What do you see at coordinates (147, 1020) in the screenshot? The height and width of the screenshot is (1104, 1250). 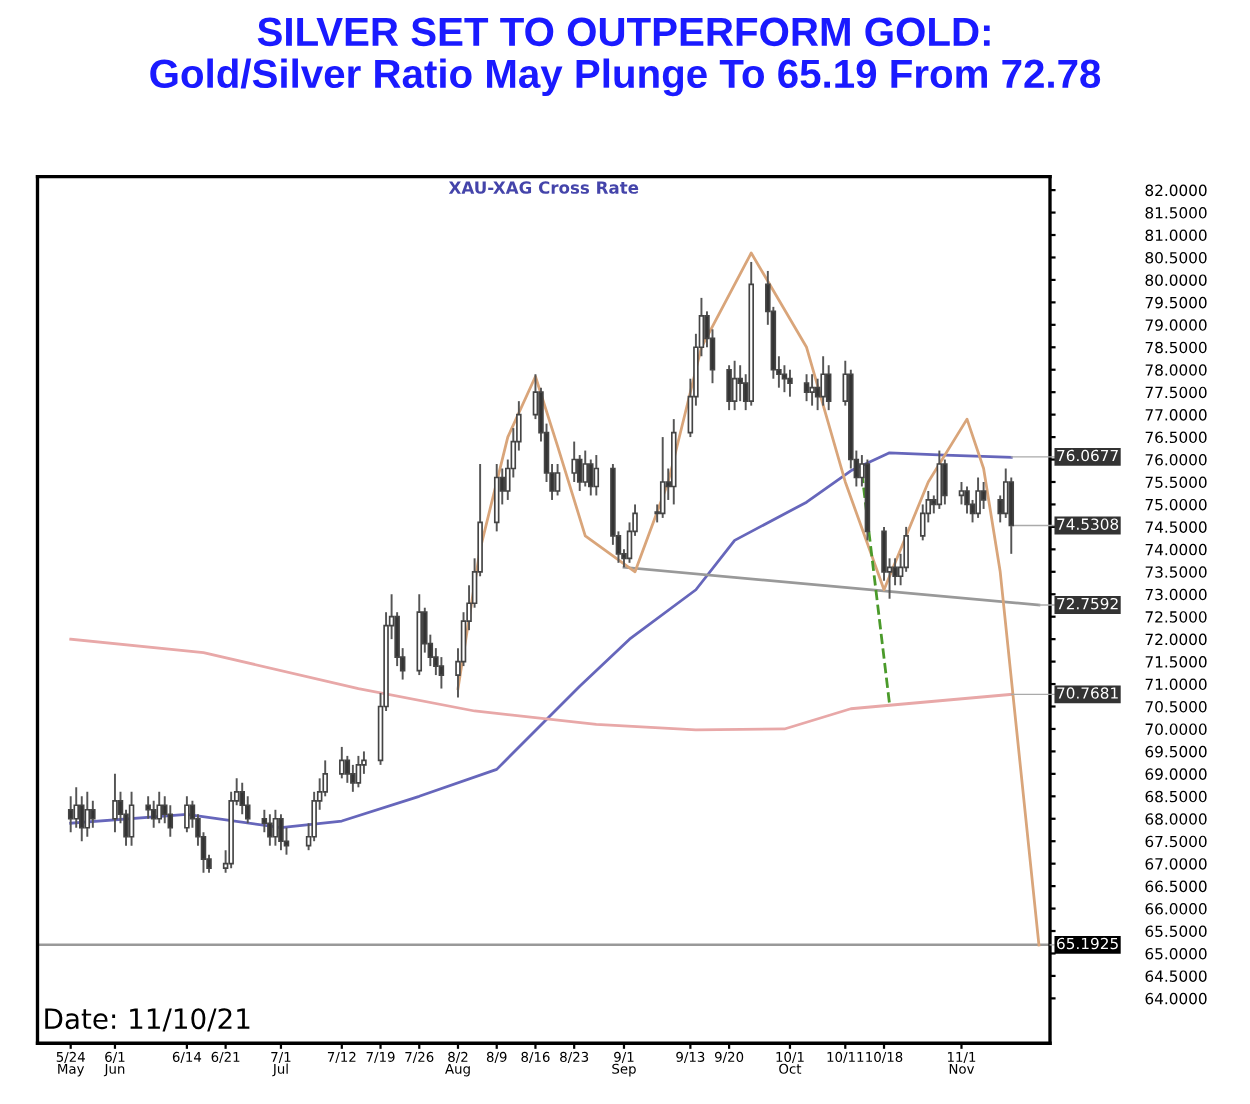 I see `annotation: Date: 11/10/21` at bounding box center [147, 1020].